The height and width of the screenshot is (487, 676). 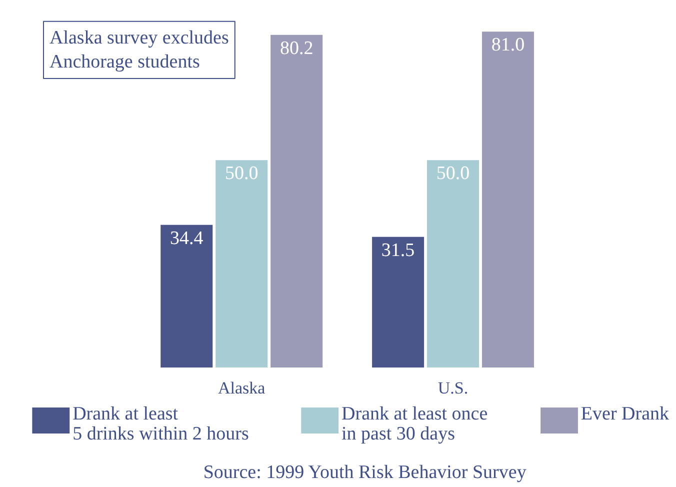 I want to click on data-label: 34.4, so click(x=187, y=238).